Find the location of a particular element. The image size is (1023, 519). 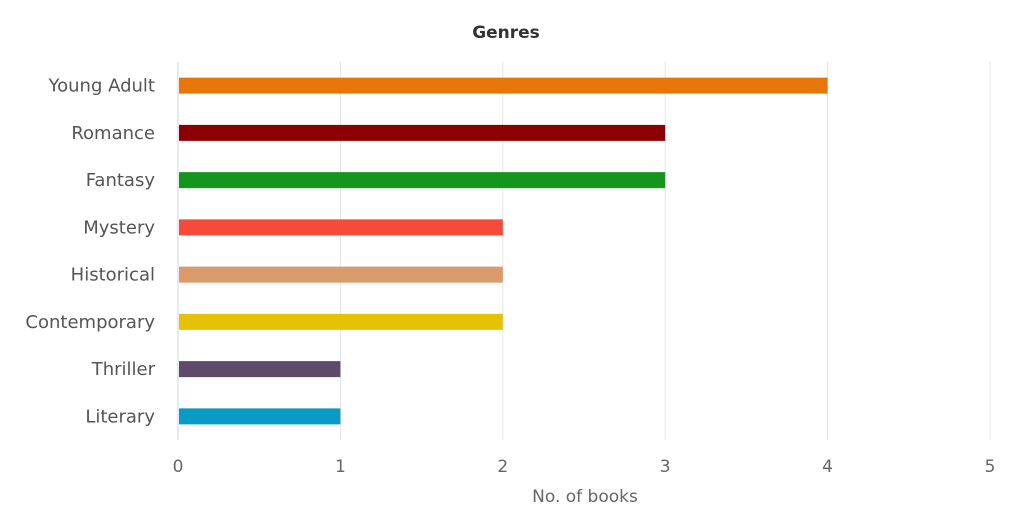

bar-thriller is located at coordinates (260, 369).